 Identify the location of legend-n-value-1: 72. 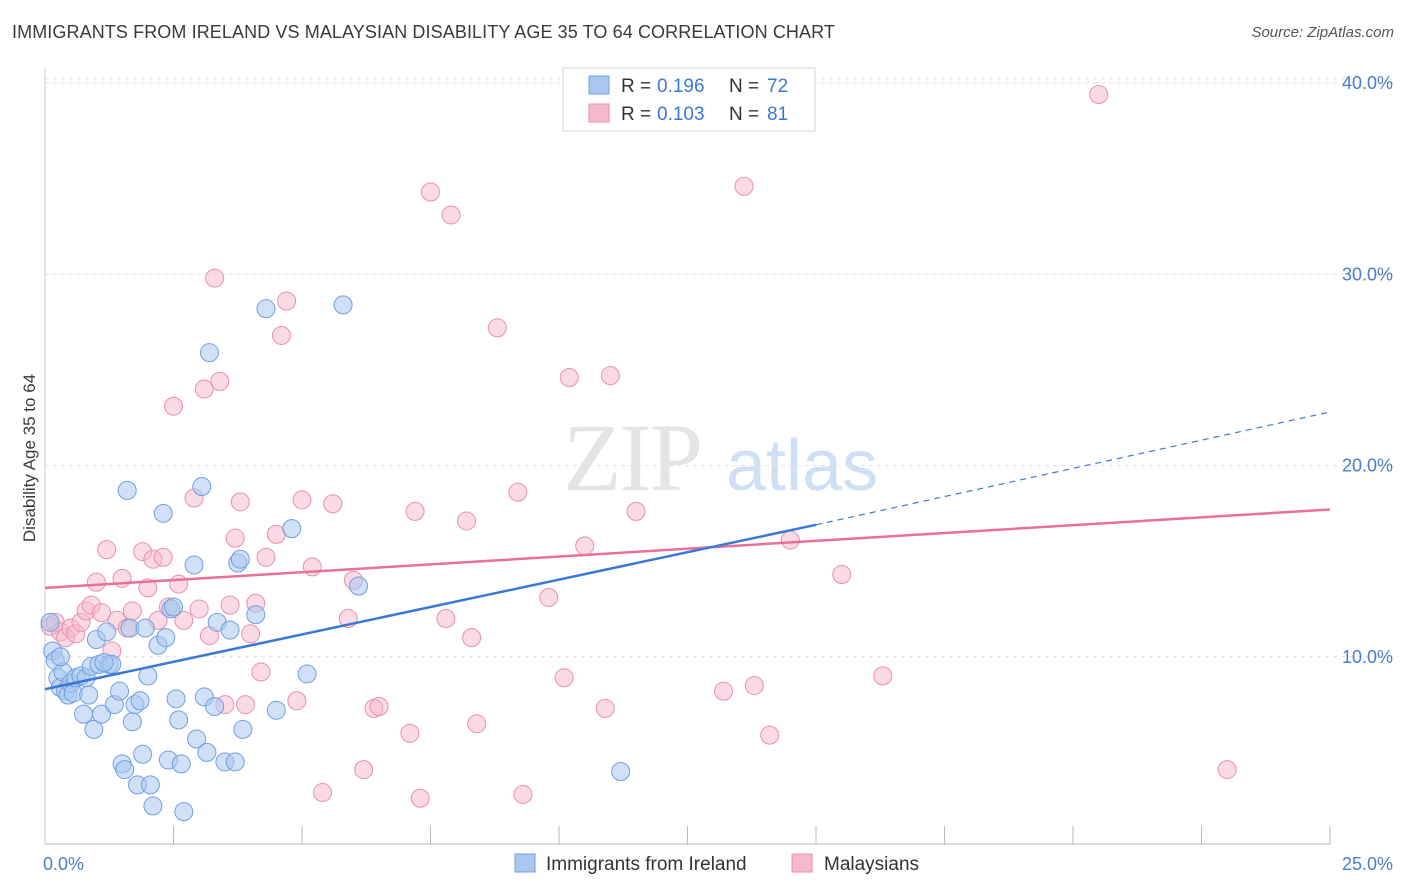
(777, 86).